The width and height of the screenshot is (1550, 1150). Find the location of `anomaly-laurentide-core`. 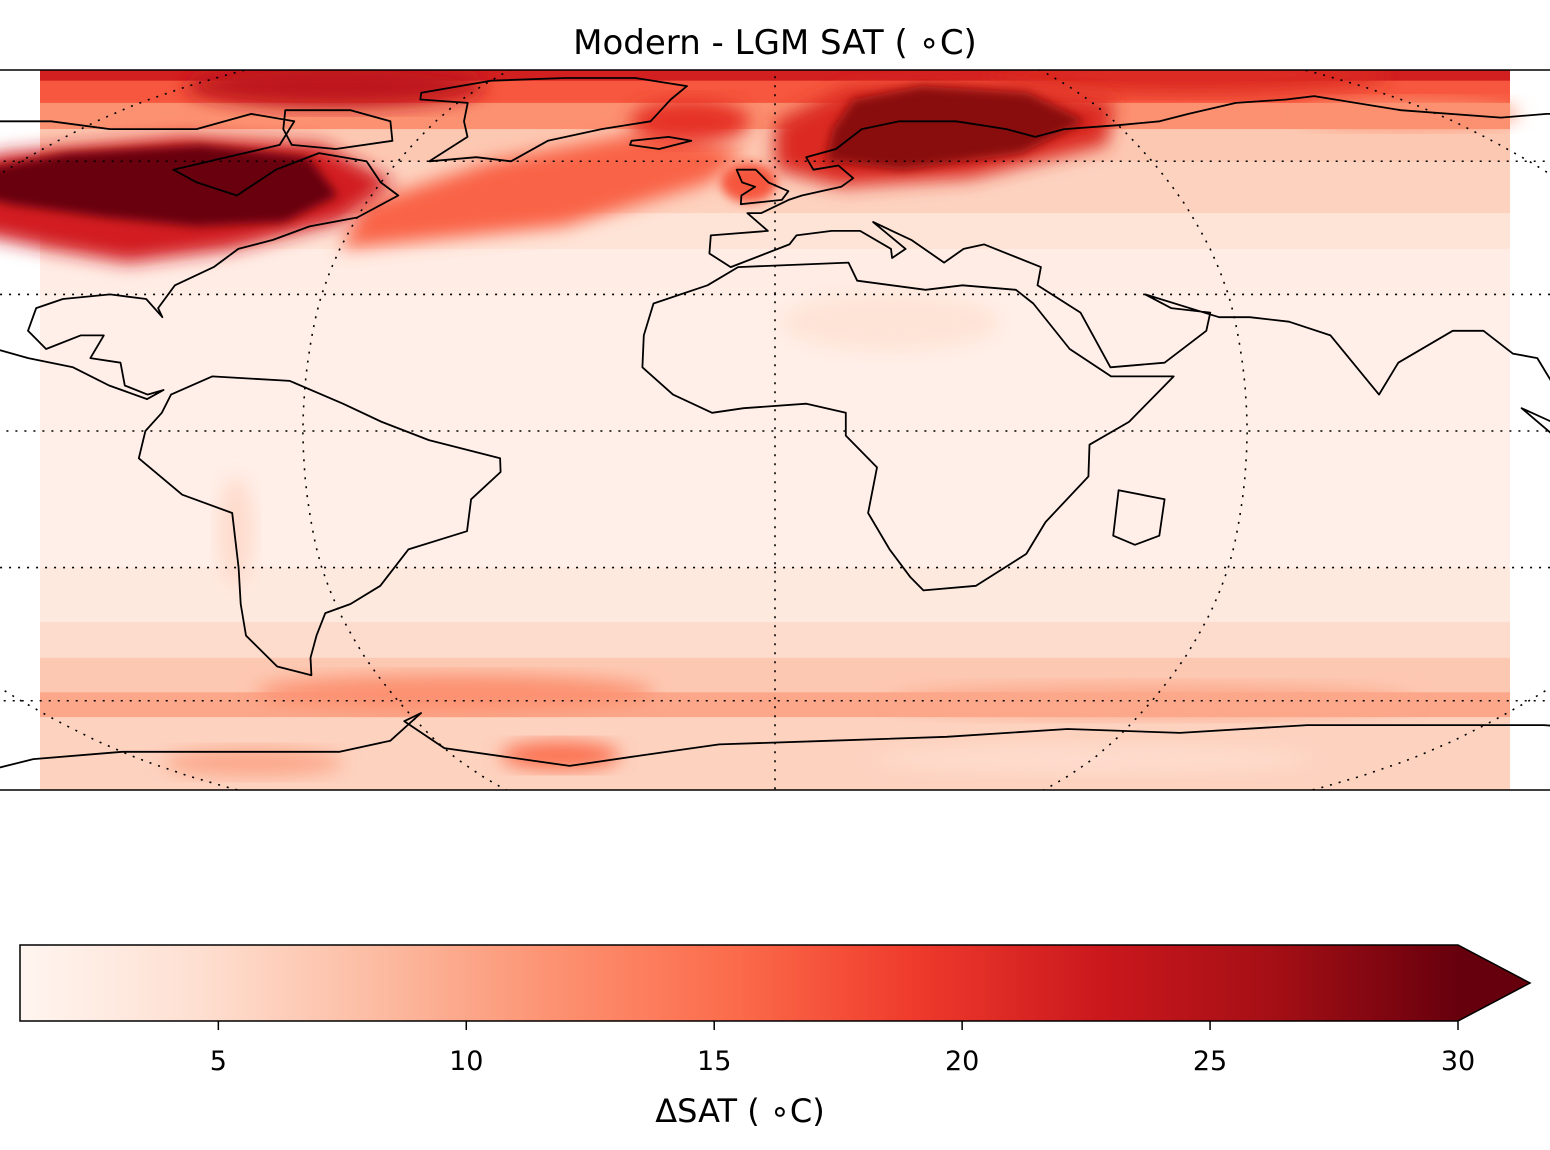

anomaly-laurentide-core is located at coordinates (169, 185).